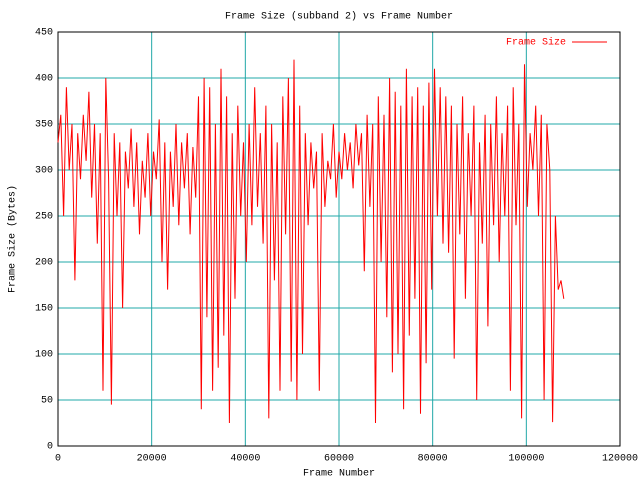 The image size is (640, 480). Describe the element at coordinates (536, 43) in the screenshot. I see `legend-label: Frame Size` at that location.